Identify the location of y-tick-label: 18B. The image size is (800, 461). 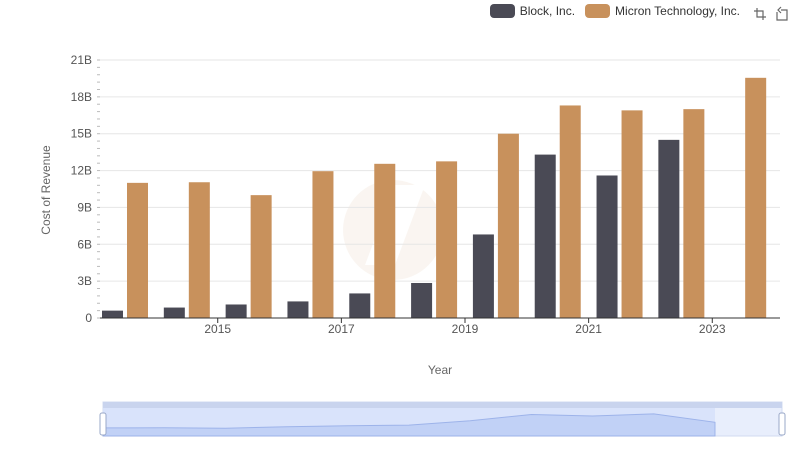
(81, 97).